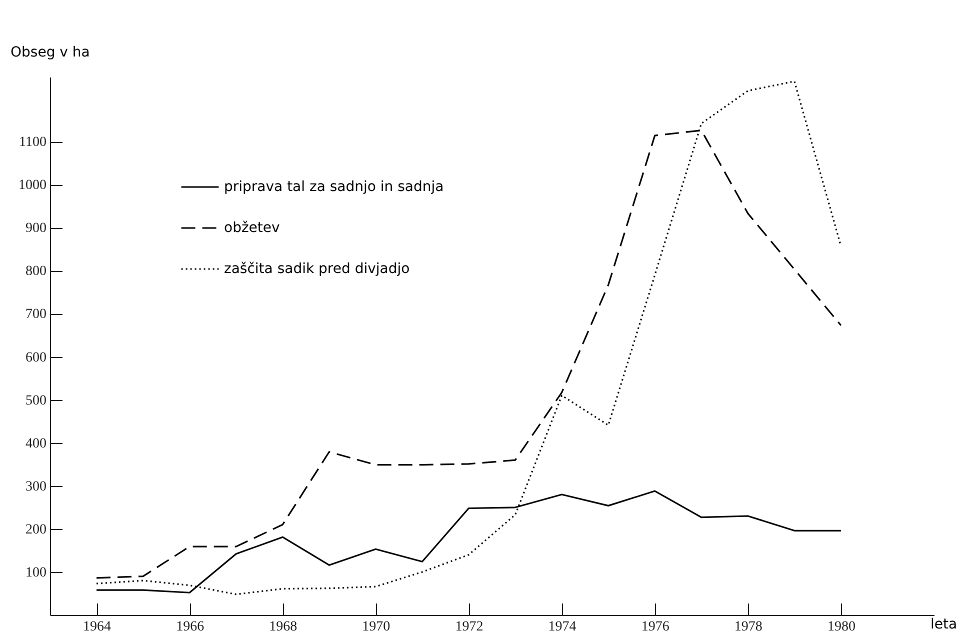 Image resolution: width=979 pixels, height=641 pixels. Describe the element at coordinates (562, 627) in the screenshot. I see `x-tick-label: 1974` at that location.